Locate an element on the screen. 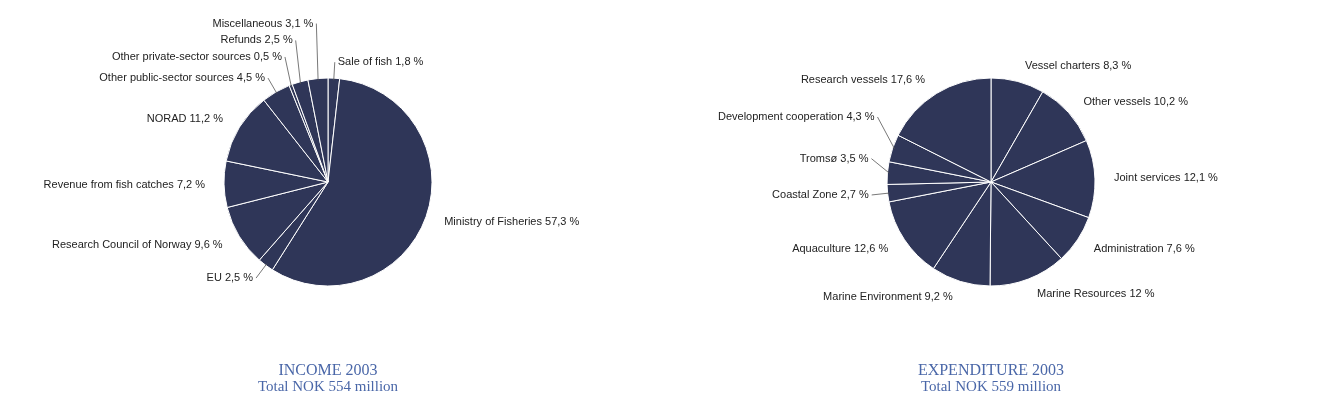  text: Total NOK 554 million is located at coordinates (328, 386).